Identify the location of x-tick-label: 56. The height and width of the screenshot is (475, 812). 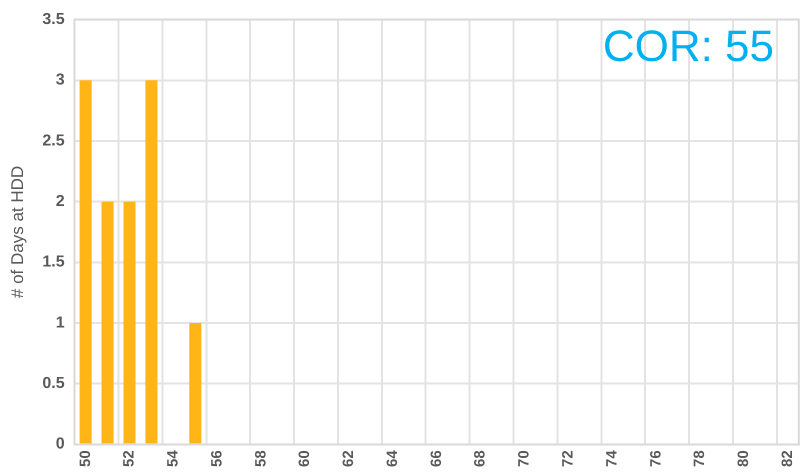
(217, 459).